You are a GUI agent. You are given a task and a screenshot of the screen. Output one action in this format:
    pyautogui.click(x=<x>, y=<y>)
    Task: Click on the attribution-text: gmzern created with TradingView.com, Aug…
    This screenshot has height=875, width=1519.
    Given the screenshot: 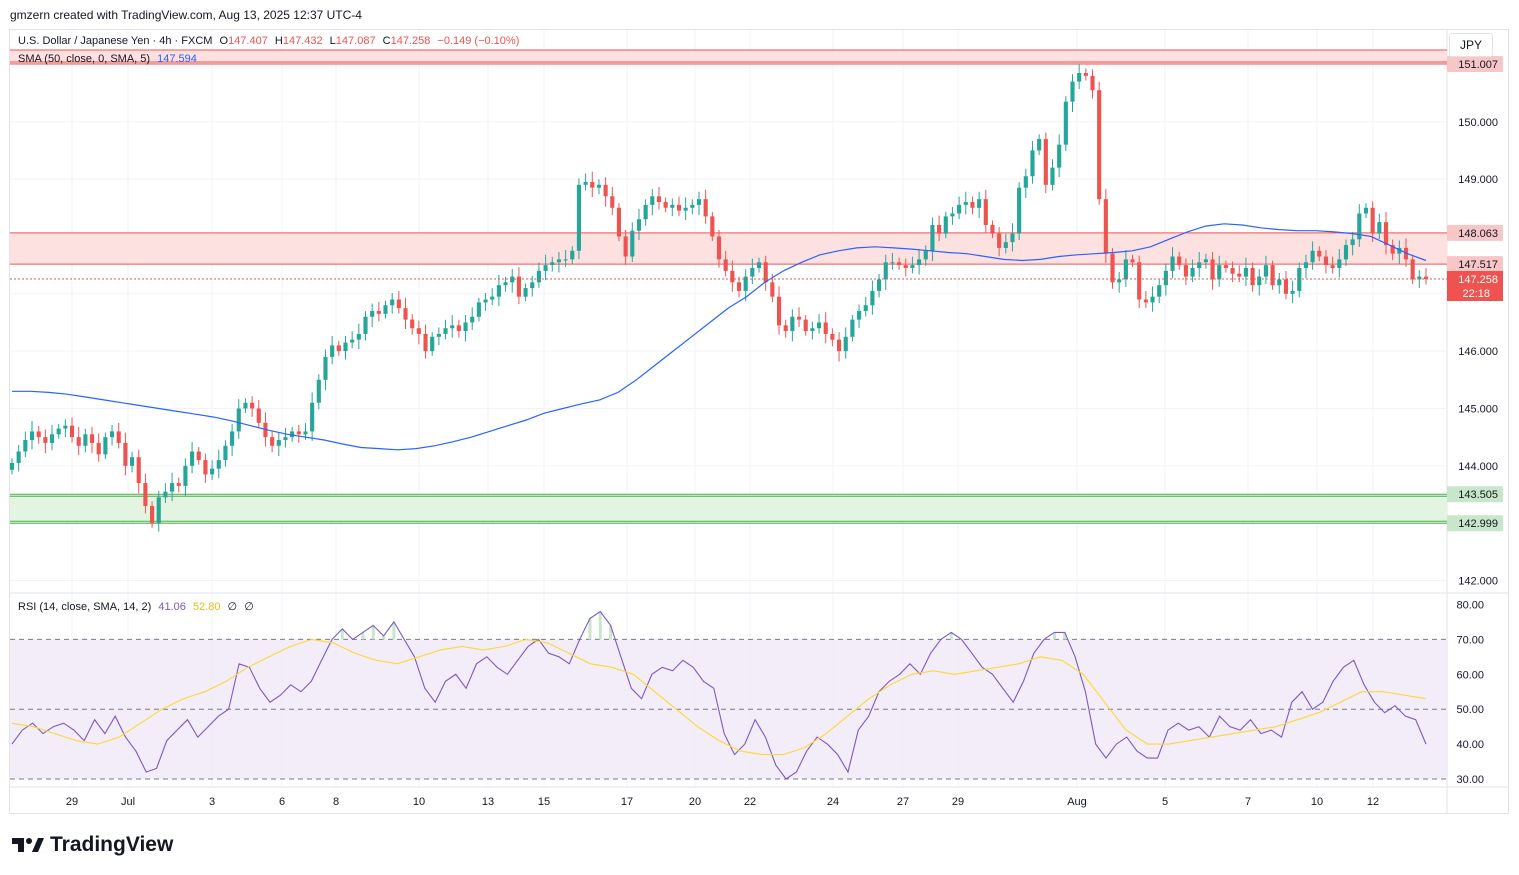 What is the action you would take?
    pyautogui.click(x=186, y=15)
    